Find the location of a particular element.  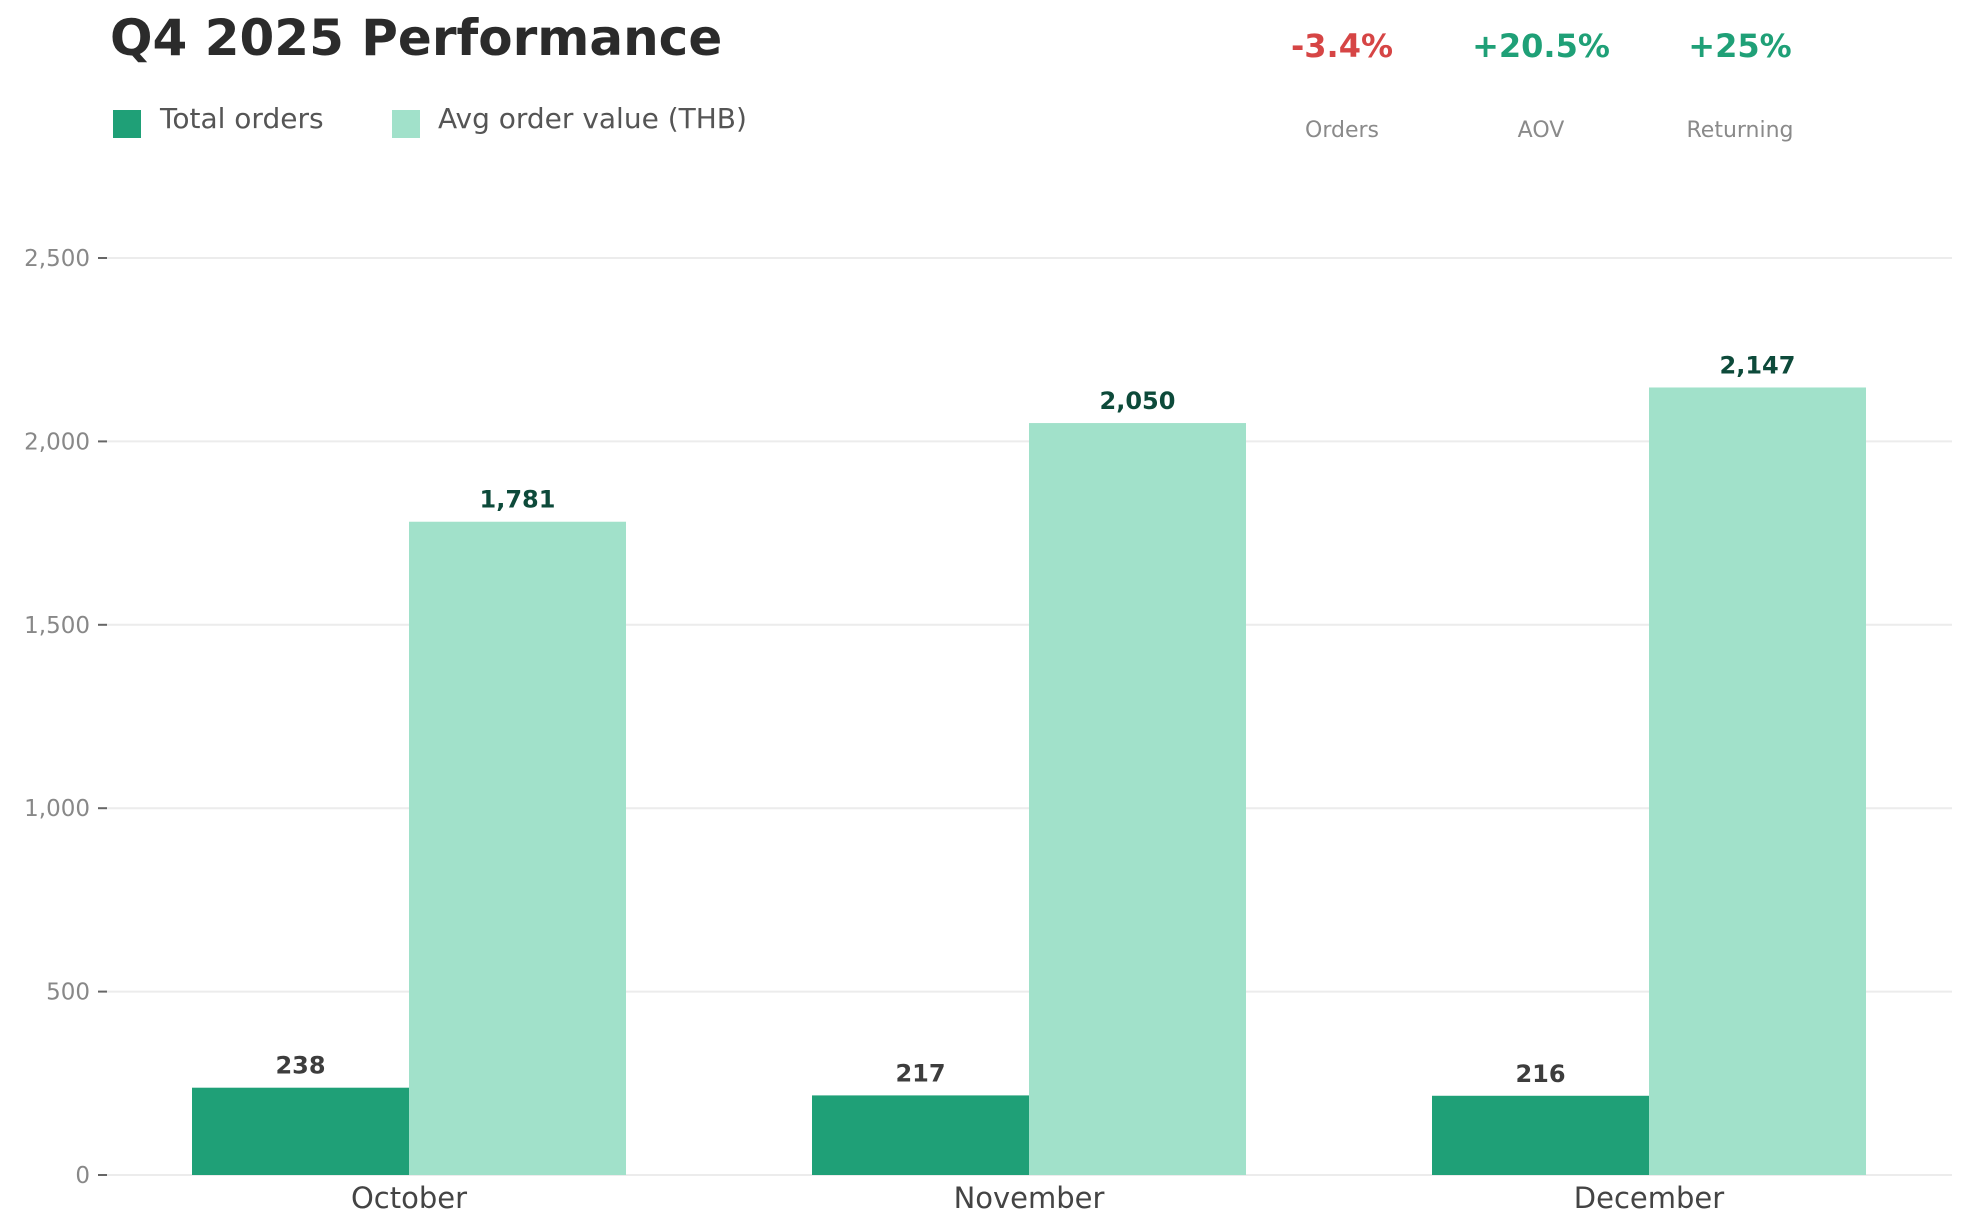

bar-value-label-avg-order-value: 2,050 is located at coordinates (1138, 401).